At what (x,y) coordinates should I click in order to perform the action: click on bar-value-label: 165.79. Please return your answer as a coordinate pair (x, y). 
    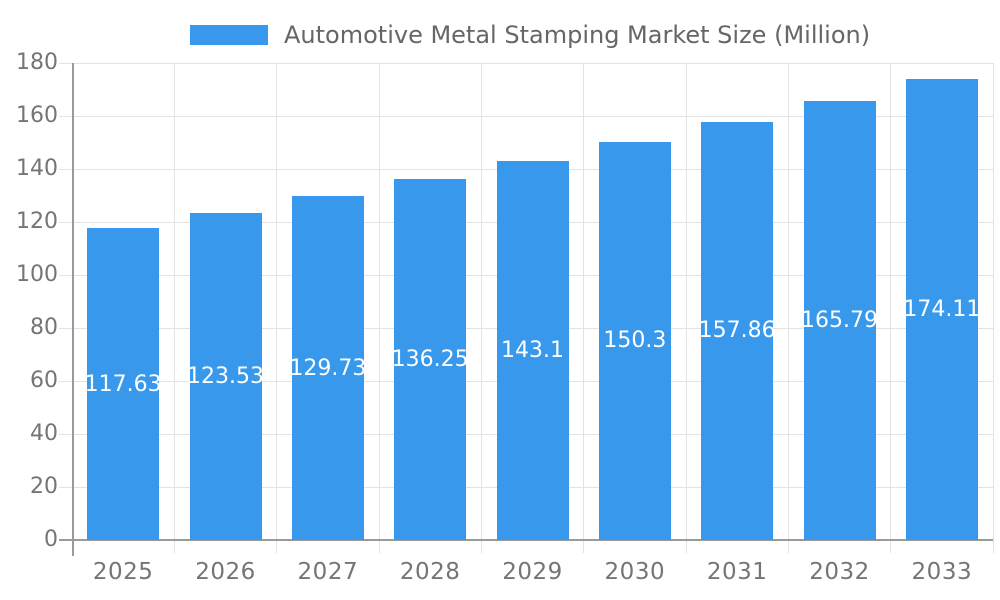
    Looking at the image, I should click on (839, 320).